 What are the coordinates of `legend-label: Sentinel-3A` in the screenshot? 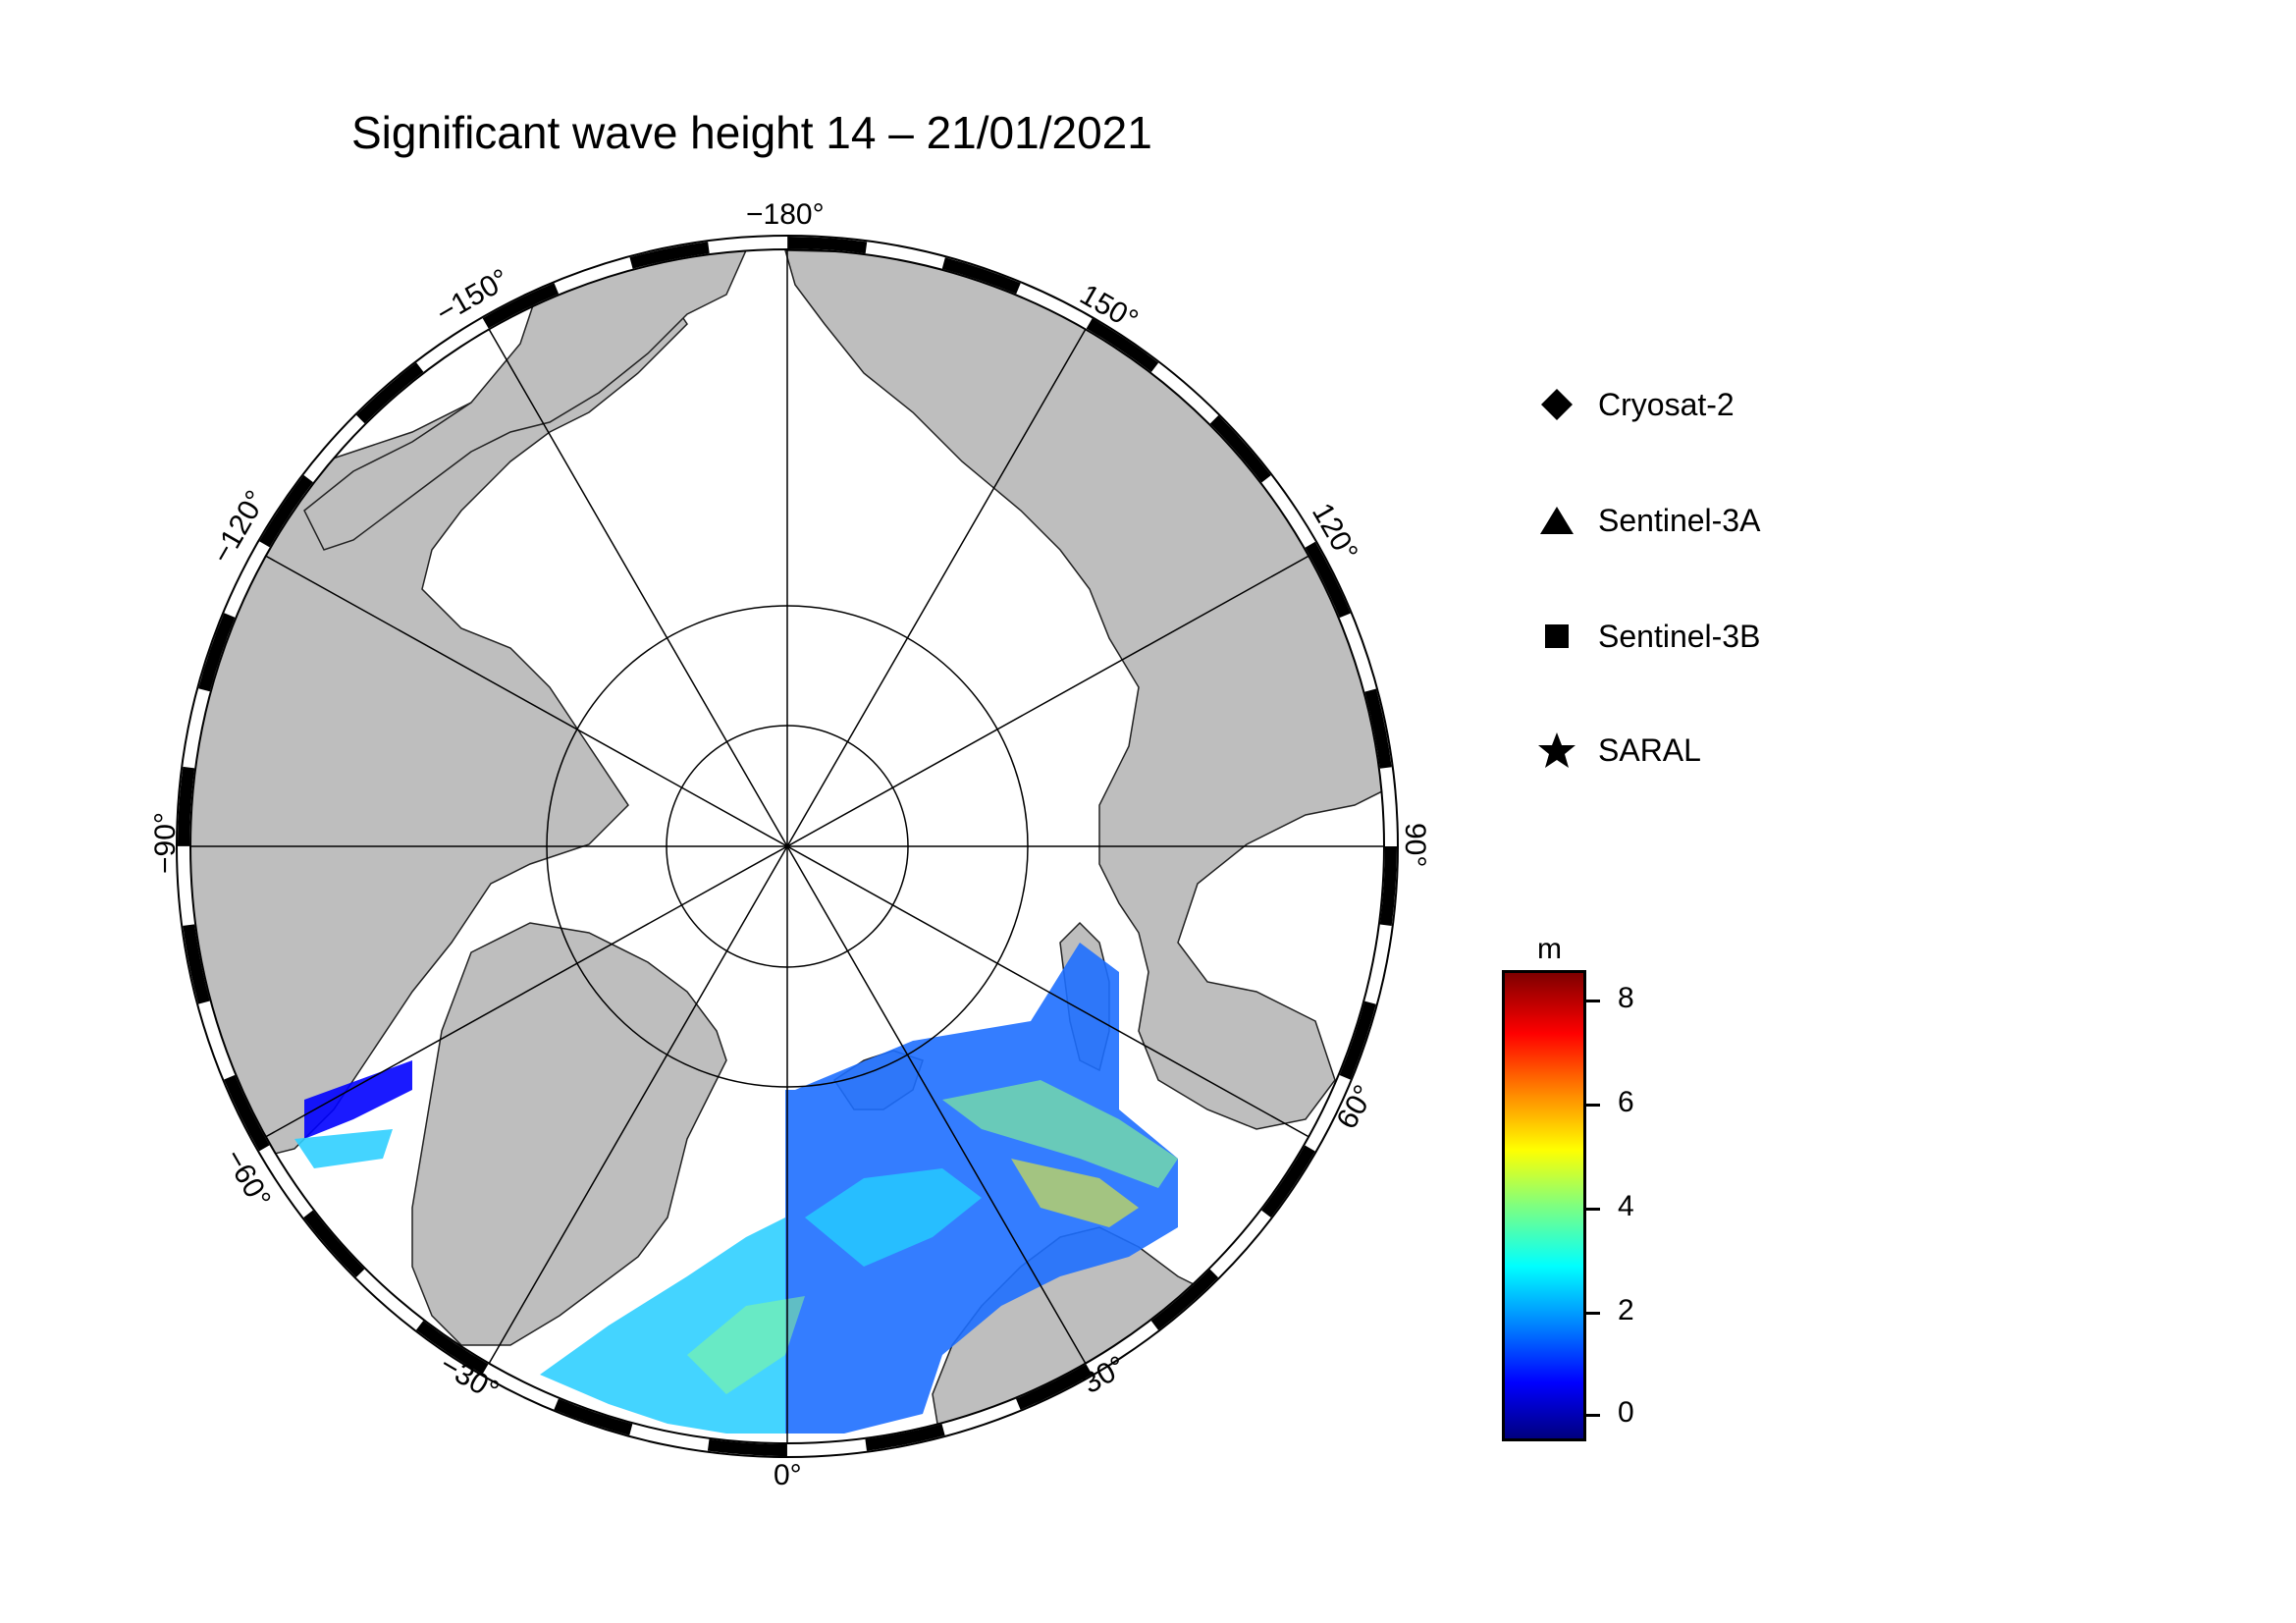 It's located at (1679, 521).